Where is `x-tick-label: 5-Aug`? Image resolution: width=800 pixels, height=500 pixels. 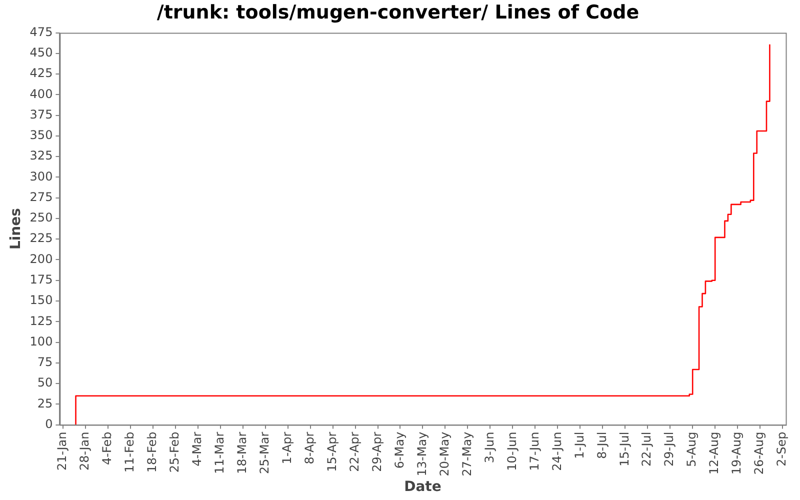 x-tick-label: 5-Aug is located at coordinates (691, 449).